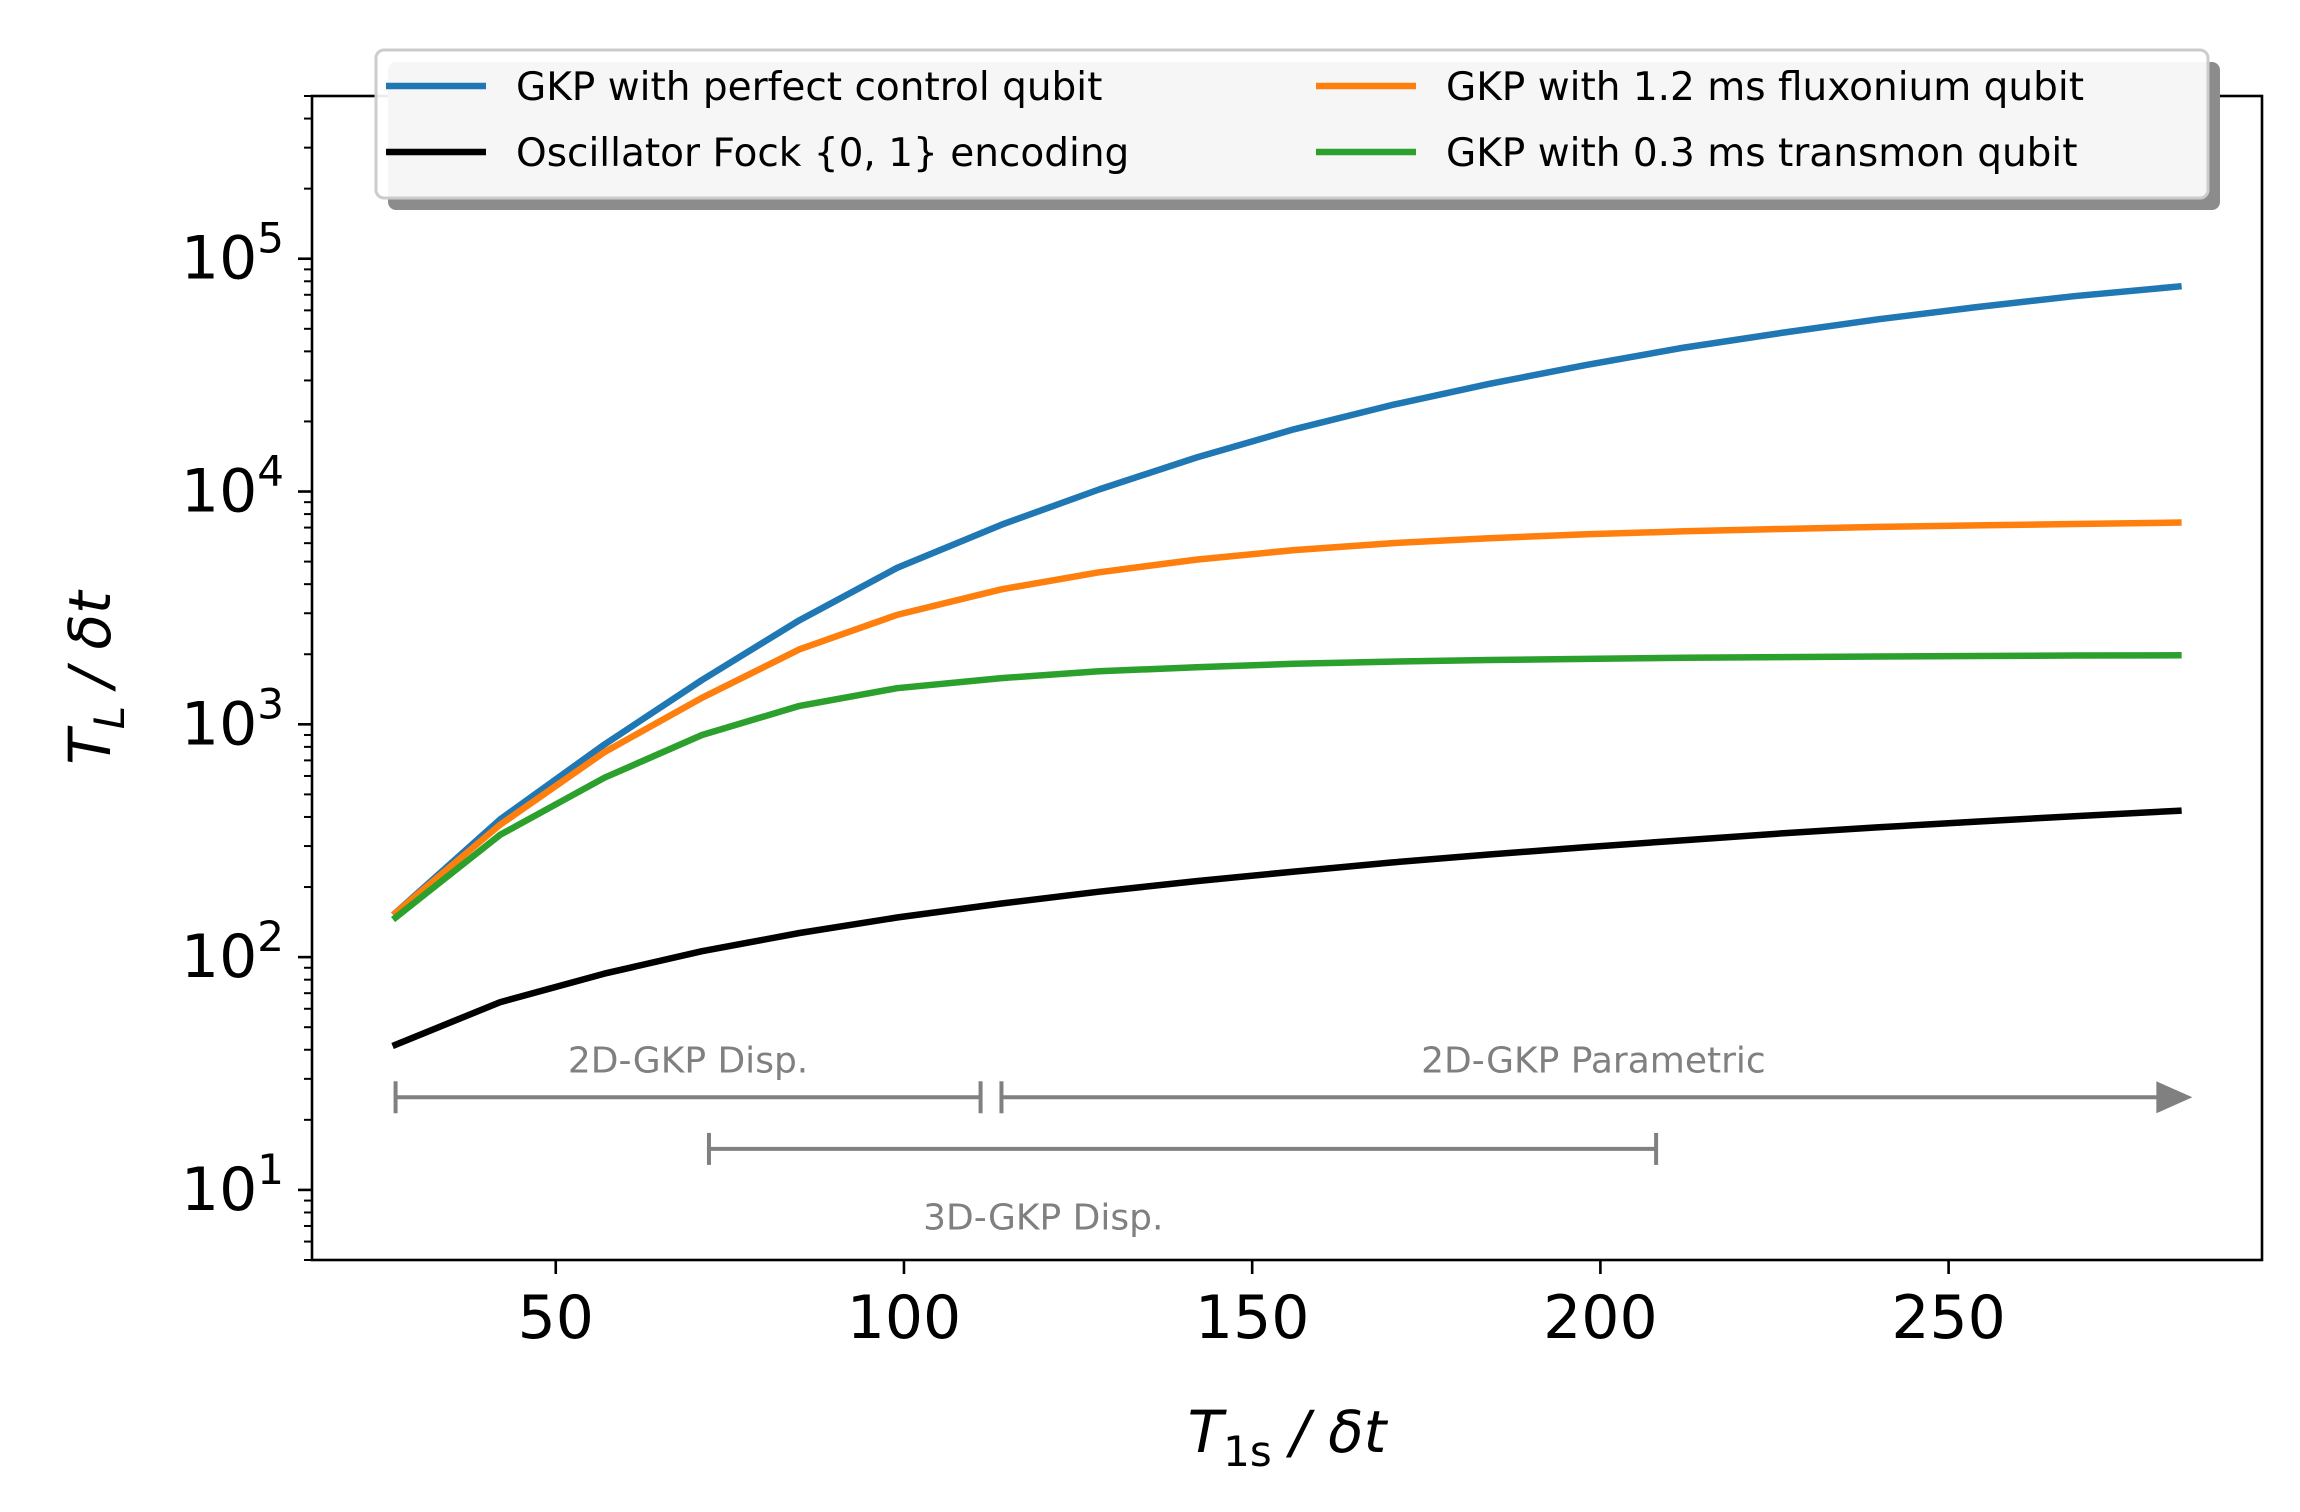  I want to click on x-tick-labels: 50 100 150 200 250, so click(1262, 1318).